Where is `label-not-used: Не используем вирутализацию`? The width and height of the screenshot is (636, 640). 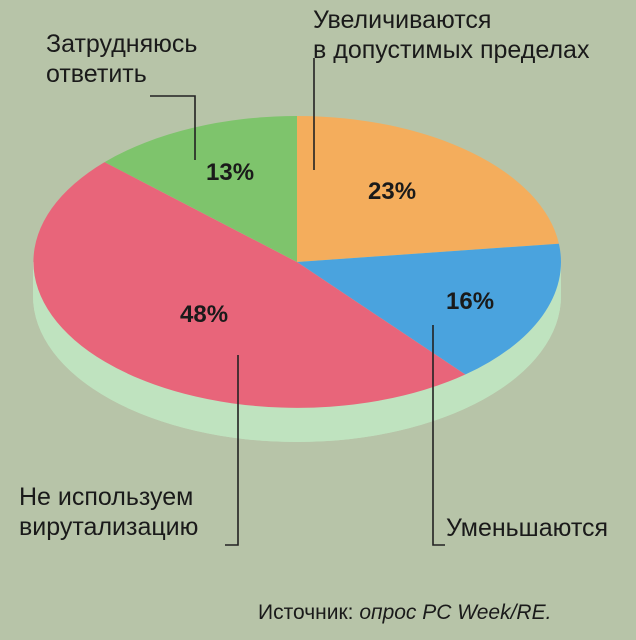
label-not-used: Не используем вирутализацию is located at coordinates (109, 512).